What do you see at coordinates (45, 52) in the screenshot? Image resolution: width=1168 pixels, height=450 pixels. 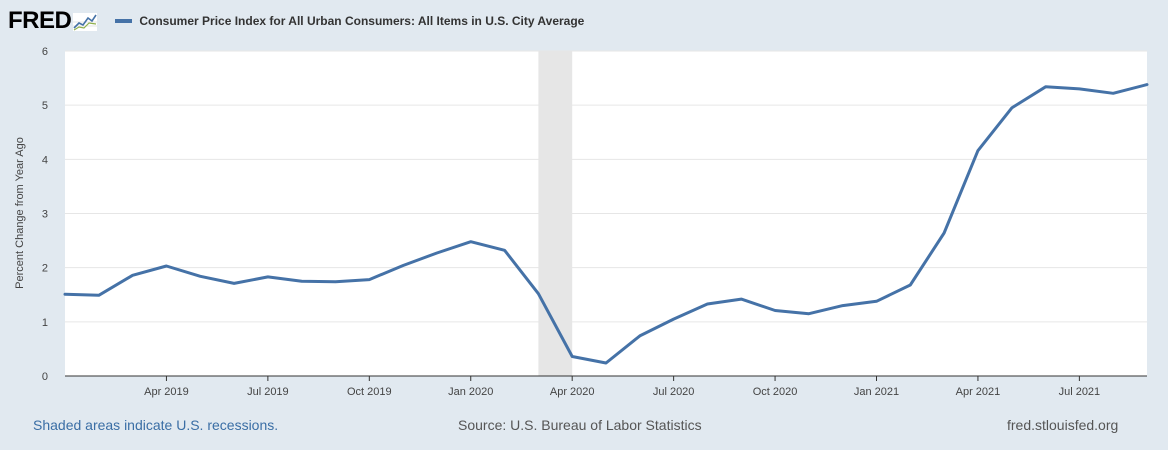 I see `y-tick-label: 6` at bounding box center [45, 52].